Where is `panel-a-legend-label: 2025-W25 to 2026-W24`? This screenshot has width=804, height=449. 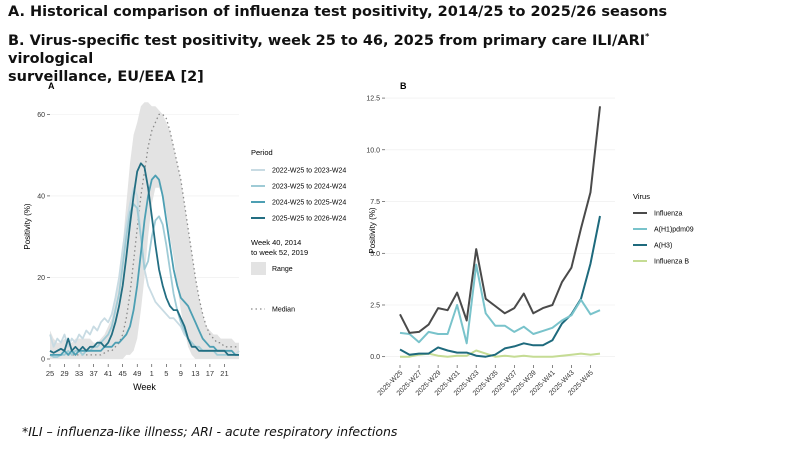 panel-a-legend-label: 2025-W25 to 2026-W24 is located at coordinates (309, 219).